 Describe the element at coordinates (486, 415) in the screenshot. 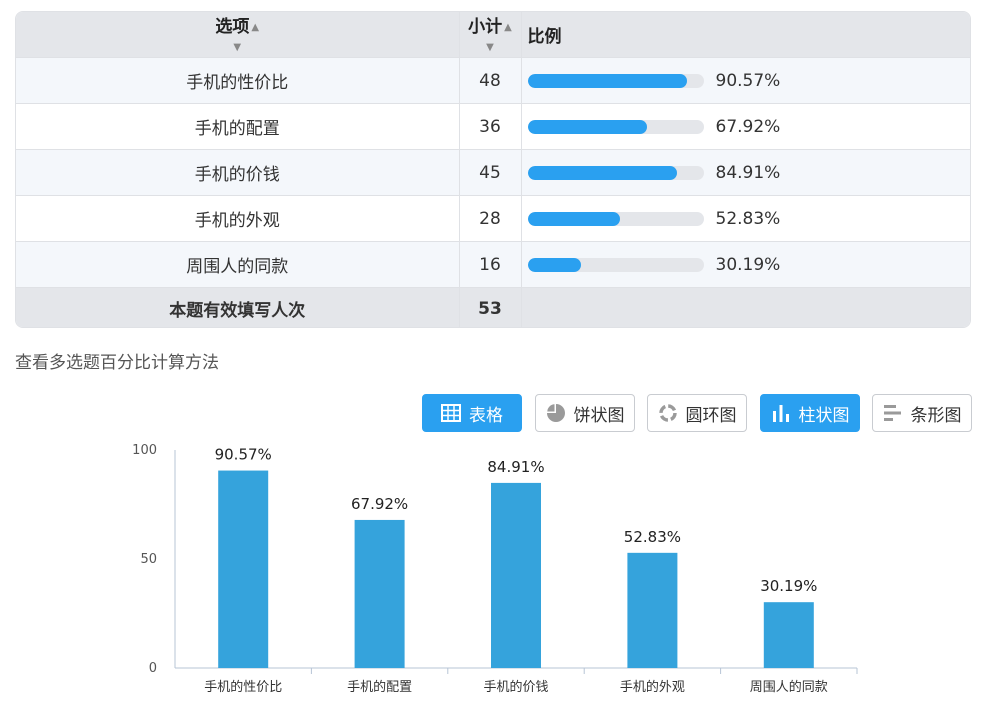

I see `table-view-label: 表格` at that location.